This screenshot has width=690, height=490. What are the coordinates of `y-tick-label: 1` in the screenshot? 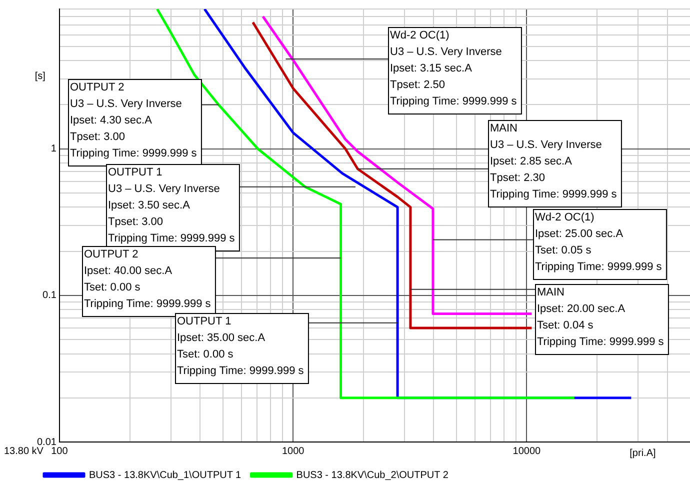 It's located at (53, 149).